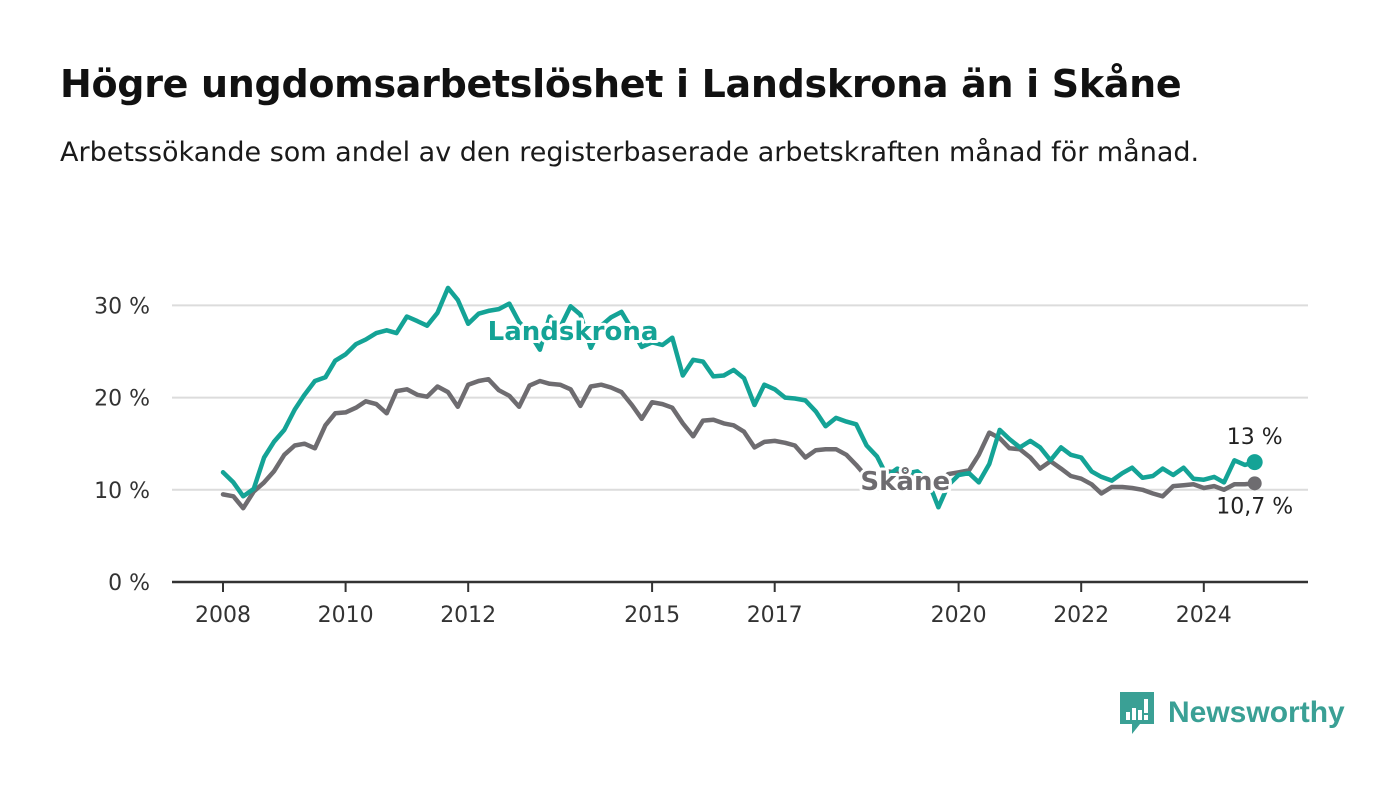 The height and width of the screenshot is (794, 1400). I want to click on x-tick-label: 2024, so click(1204, 615).